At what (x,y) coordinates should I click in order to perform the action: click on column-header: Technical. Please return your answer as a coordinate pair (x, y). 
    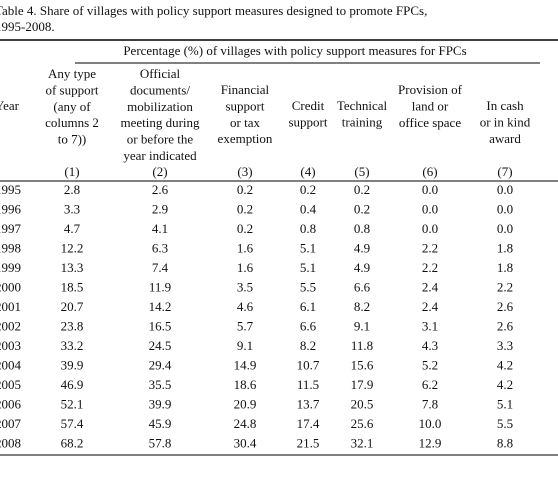
    Looking at the image, I should click on (362, 105).